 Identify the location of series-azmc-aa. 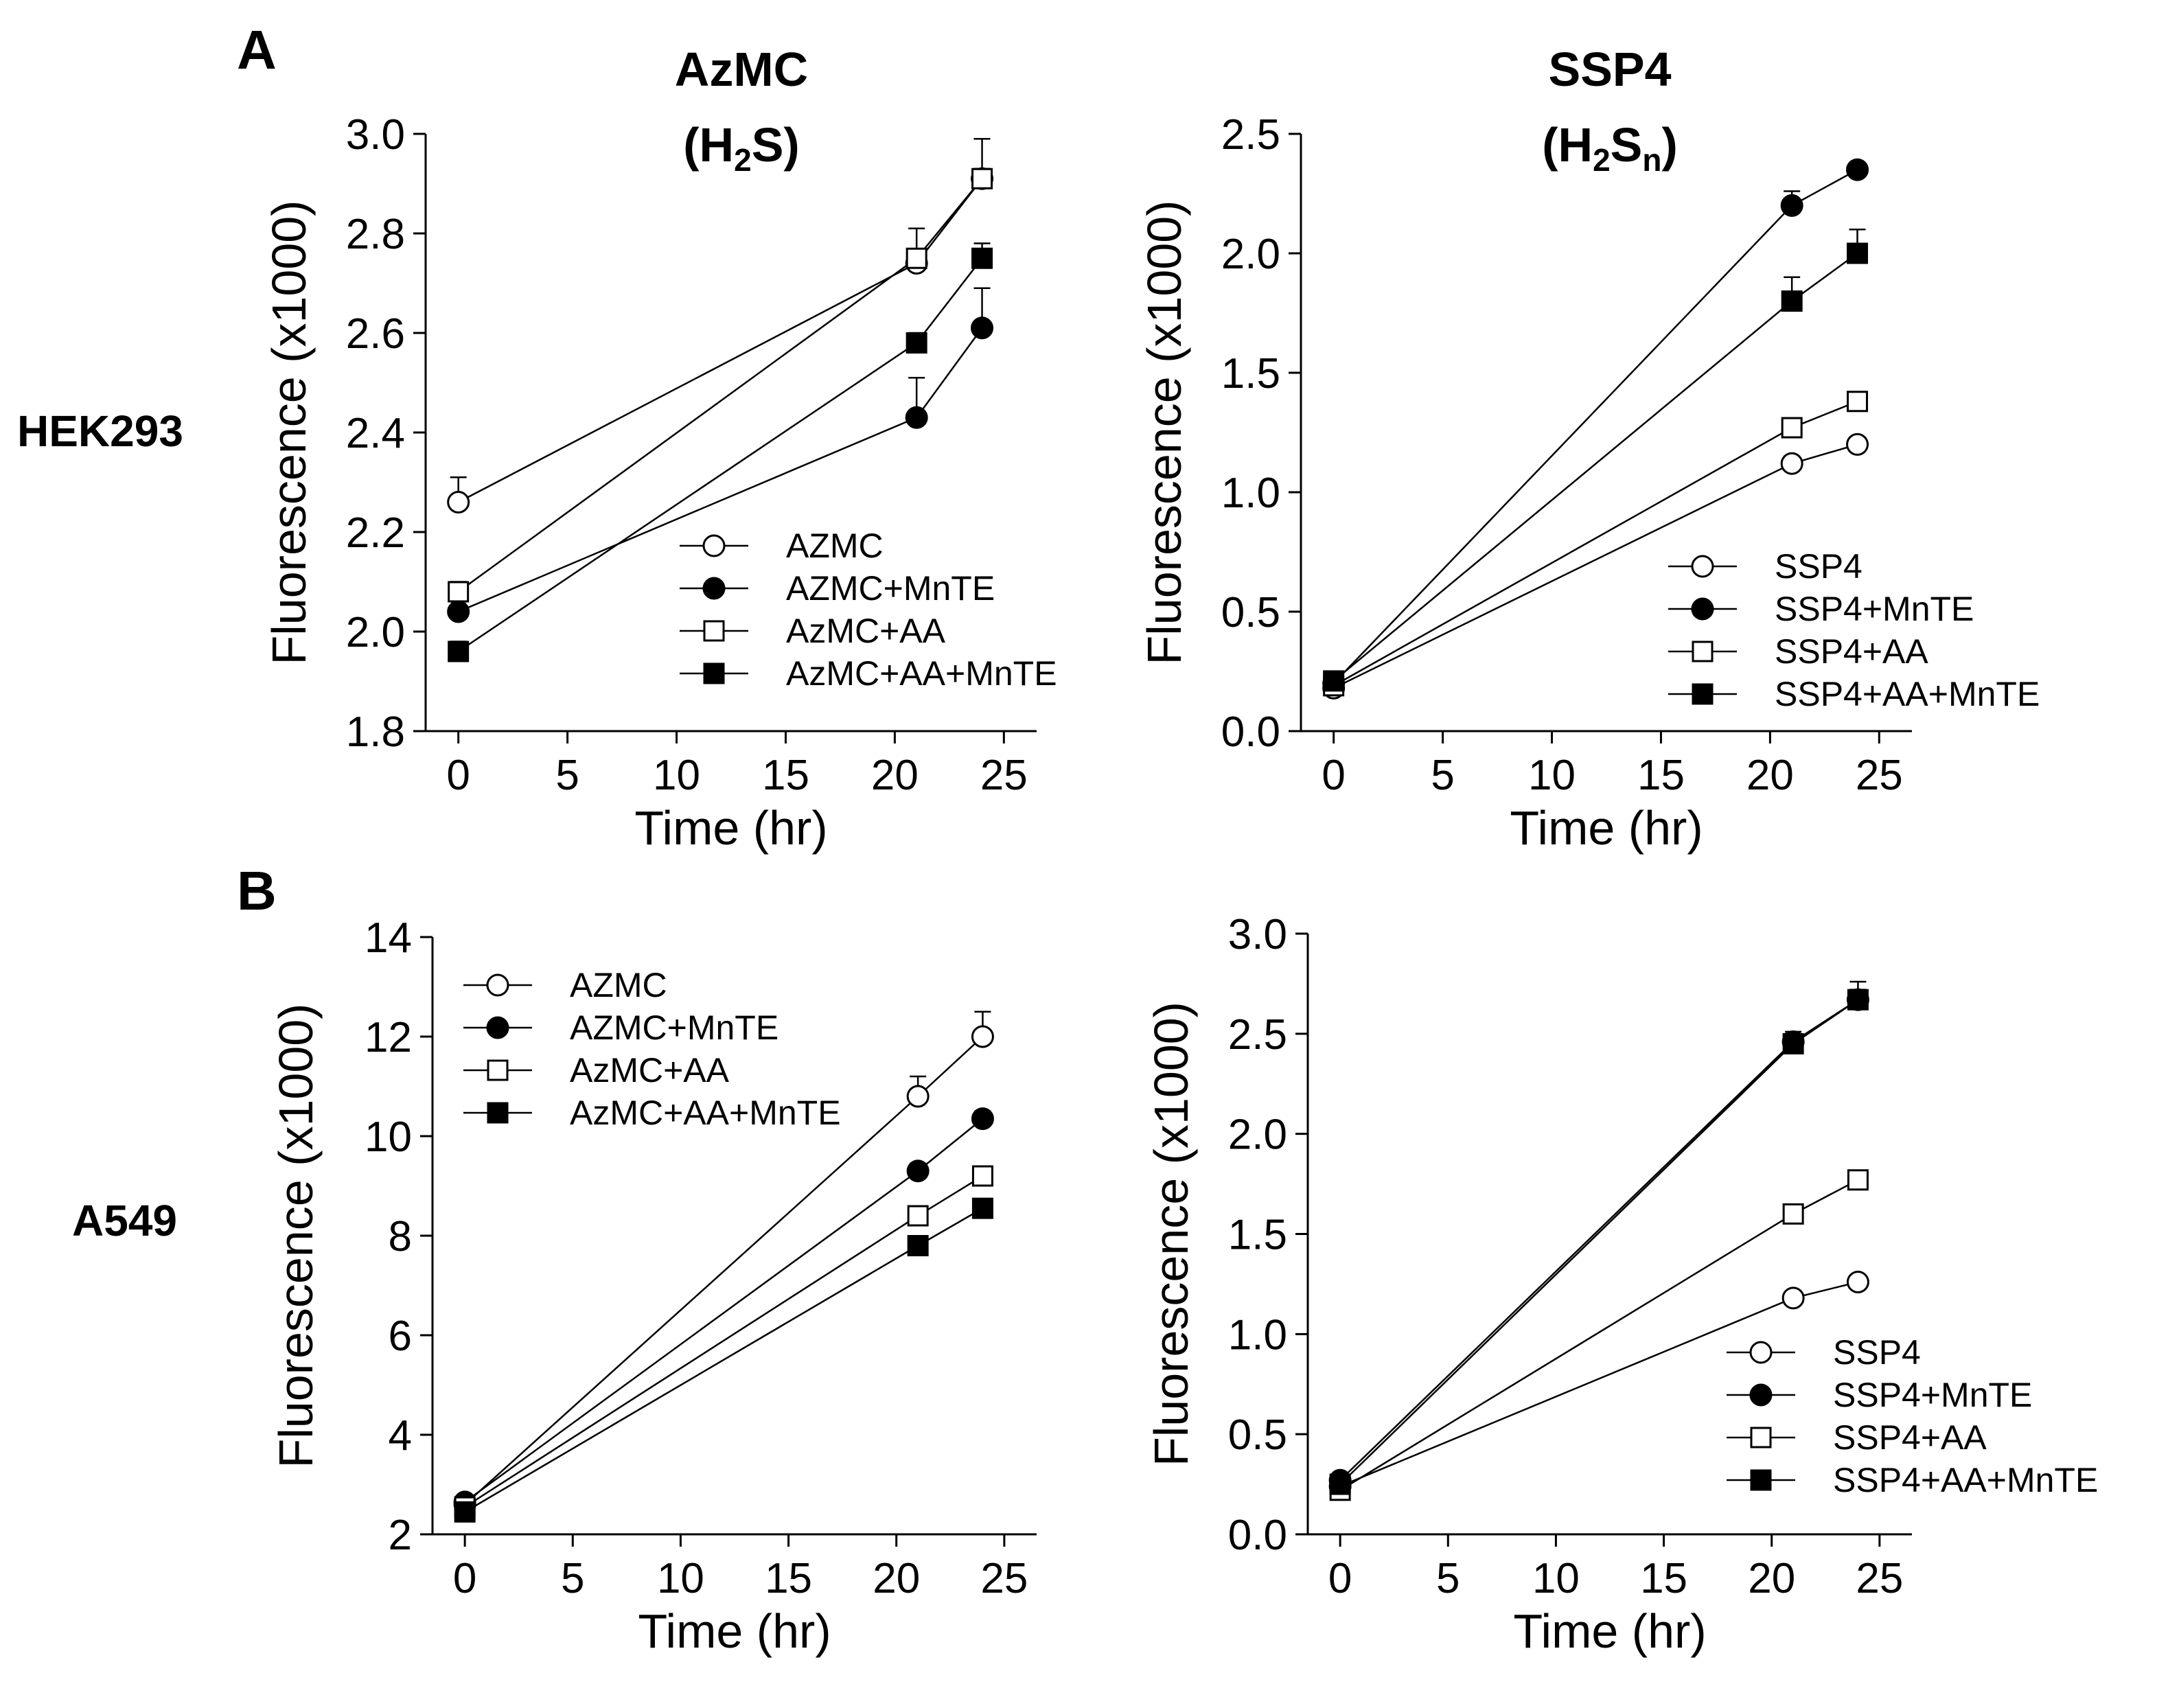
(721, 371).